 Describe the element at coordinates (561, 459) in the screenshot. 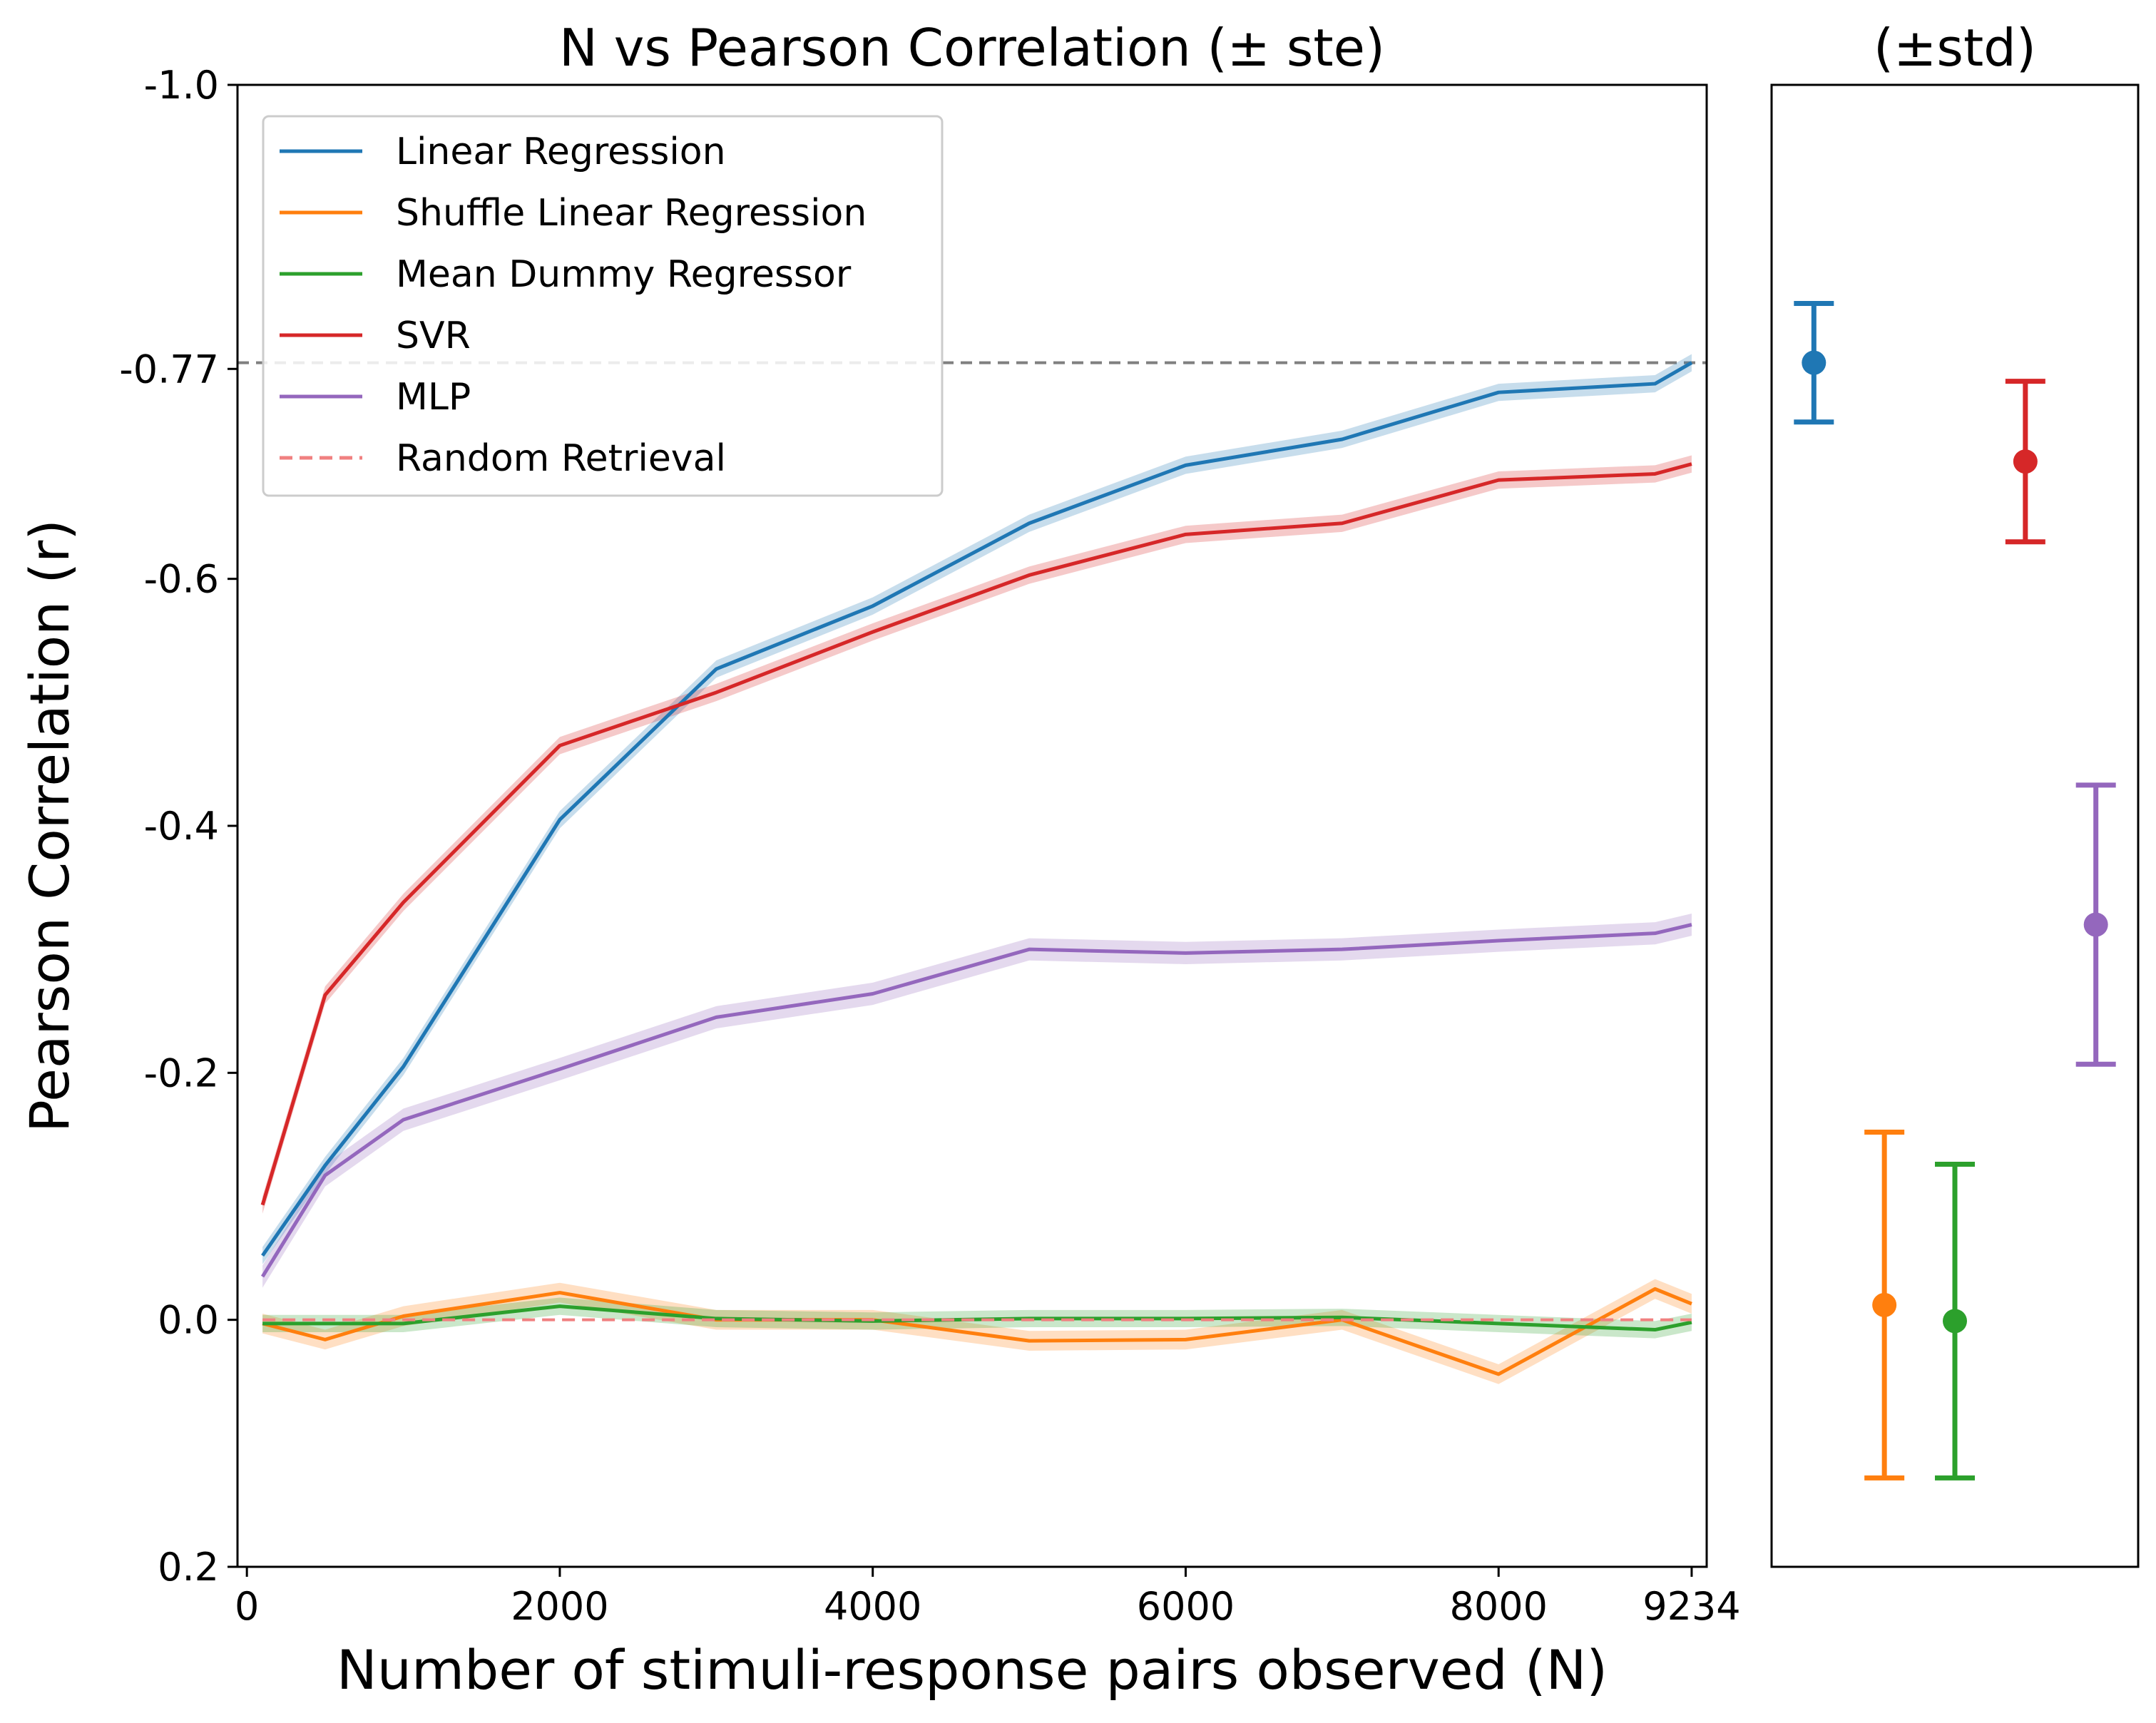

I see `legend-label-5: Random Retrieval` at that location.